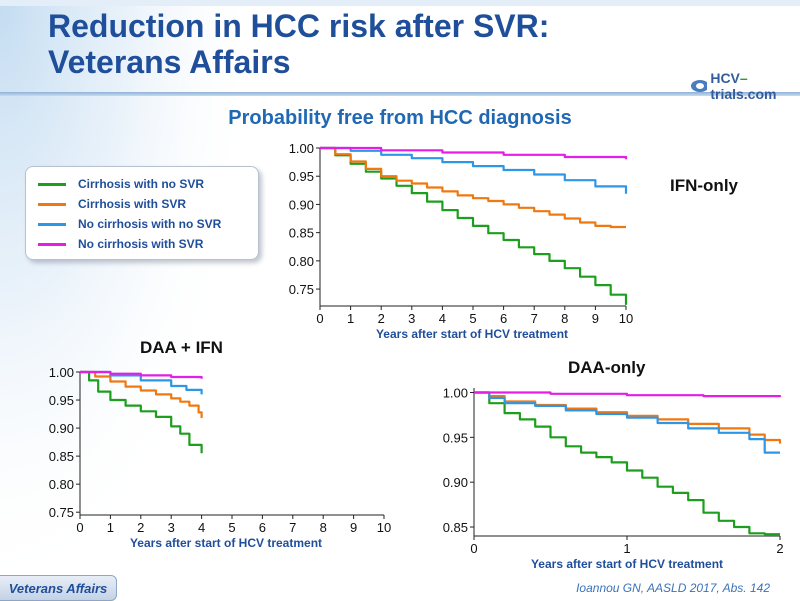 Image resolution: width=800 pixels, height=601 pixels. Describe the element at coordinates (58, 588) in the screenshot. I see `footer-badge: Veterans Affairs` at that location.